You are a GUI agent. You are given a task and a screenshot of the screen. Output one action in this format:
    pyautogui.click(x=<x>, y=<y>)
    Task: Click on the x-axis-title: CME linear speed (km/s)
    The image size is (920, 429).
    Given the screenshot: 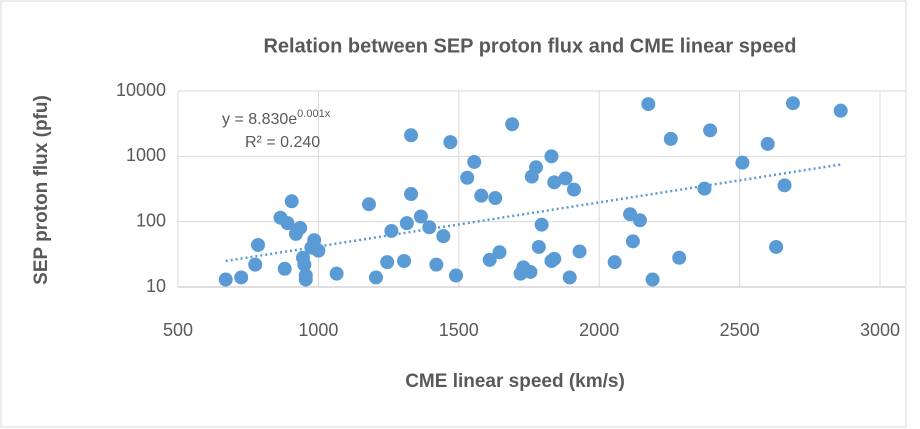 What is the action you would take?
    pyautogui.click(x=515, y=381)
    